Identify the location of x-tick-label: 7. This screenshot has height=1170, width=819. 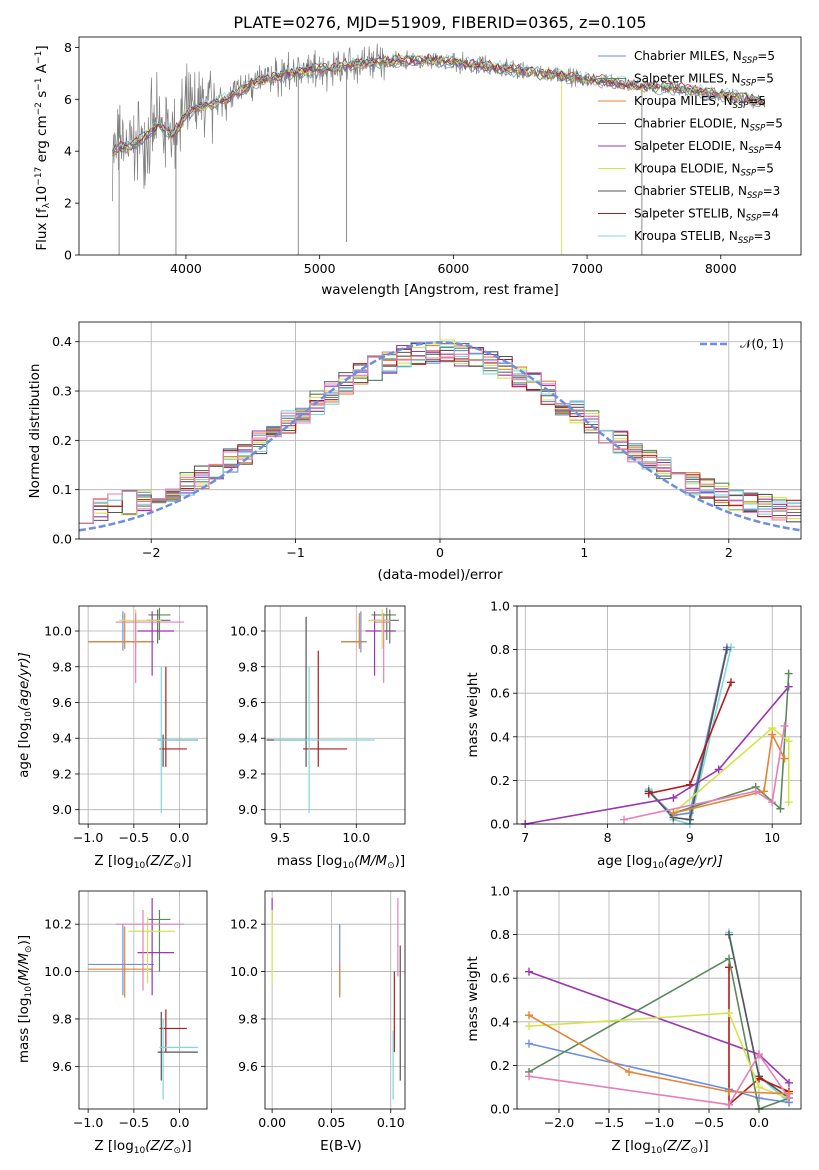
(525, 837).